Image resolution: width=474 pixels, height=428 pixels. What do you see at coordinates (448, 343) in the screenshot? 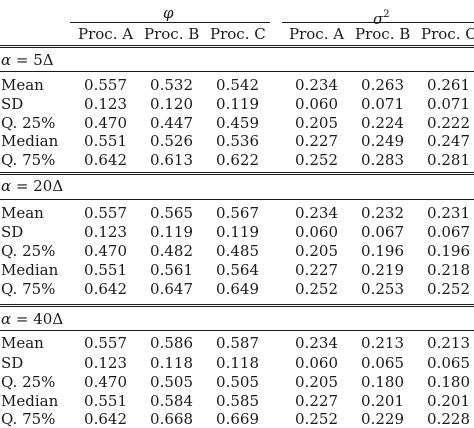
I see `table-cell: 0.213` at bounding box center [448, 343].